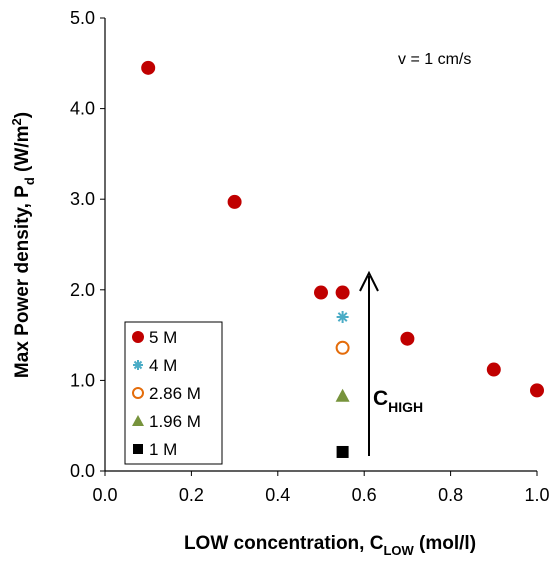 The width and height of the screenshot is (555, 570). What do you see at coordinates (434, 59) in the screenshot?
I see `annotation: v = 1 cm/s` at bounding box center [434, 59].